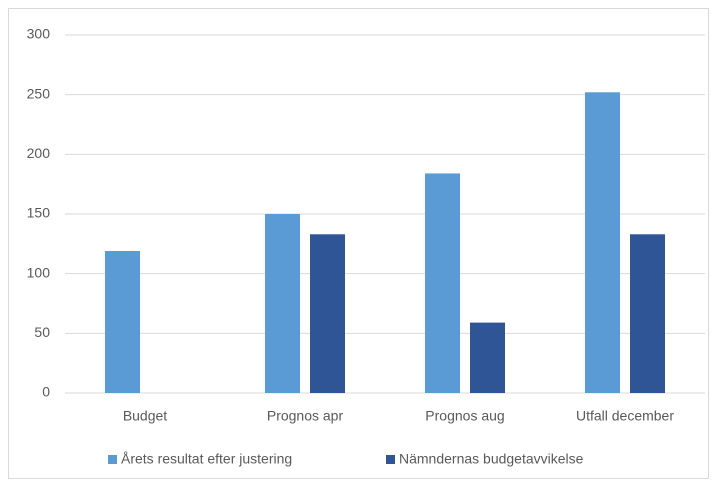 The width and height of the screenshot is (718, 483). What do you see at coordinates (305, 416) in the screenshot?
I see `x-tick-label: Prognos apr` at bounding box center [305, 416].